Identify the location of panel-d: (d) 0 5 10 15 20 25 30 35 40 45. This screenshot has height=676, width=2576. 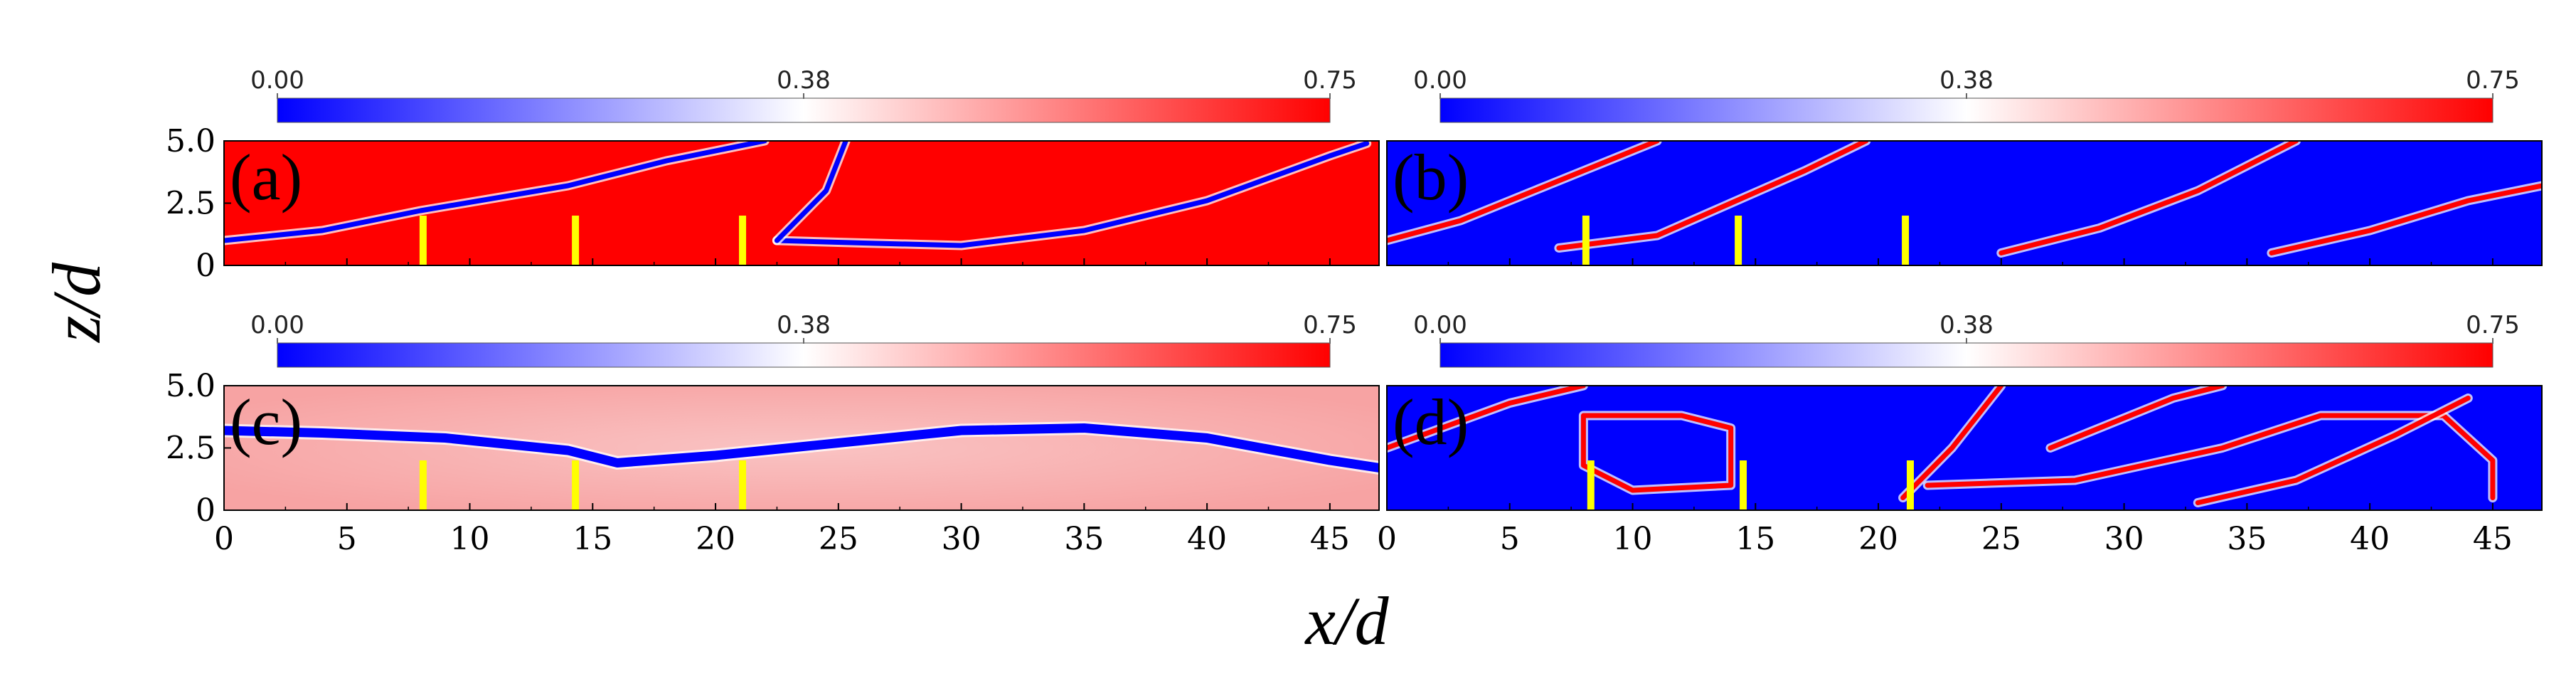
(1960, 471).